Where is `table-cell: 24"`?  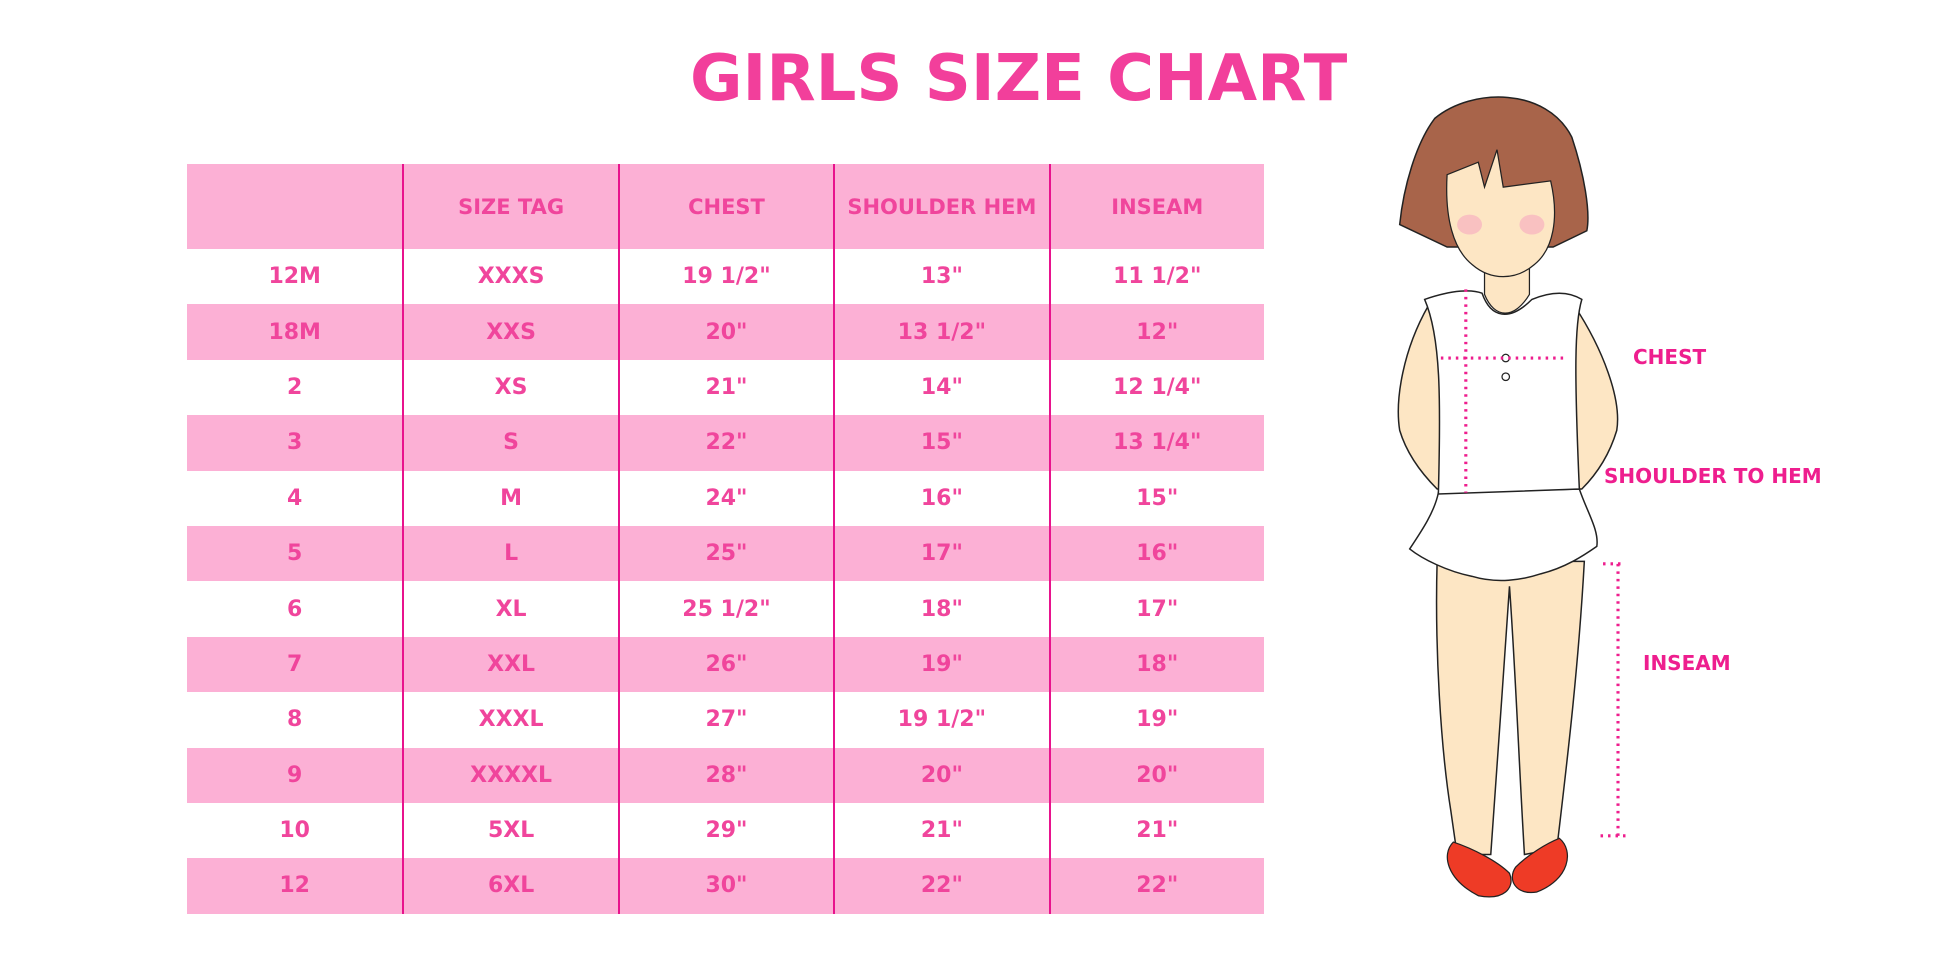
table-cell: 24" is located at coordinates (725, 498).